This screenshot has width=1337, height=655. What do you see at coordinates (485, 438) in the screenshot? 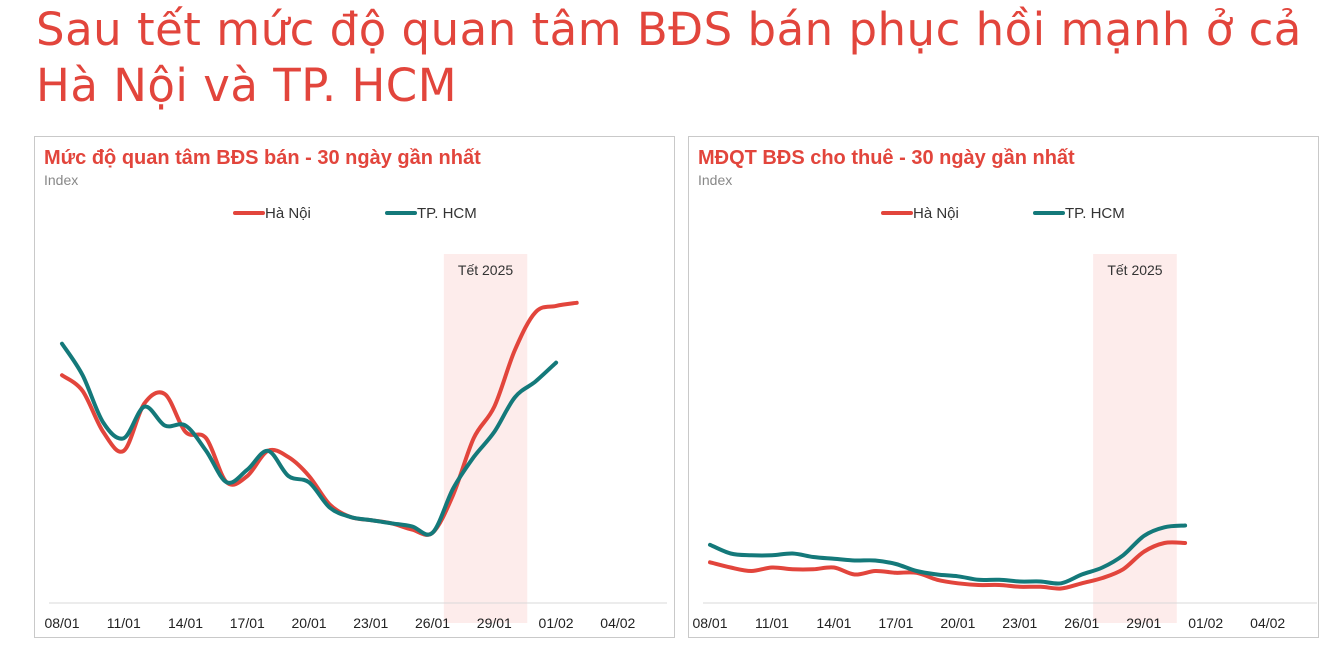
I see `tet-band` at bounding box center [485, 438].